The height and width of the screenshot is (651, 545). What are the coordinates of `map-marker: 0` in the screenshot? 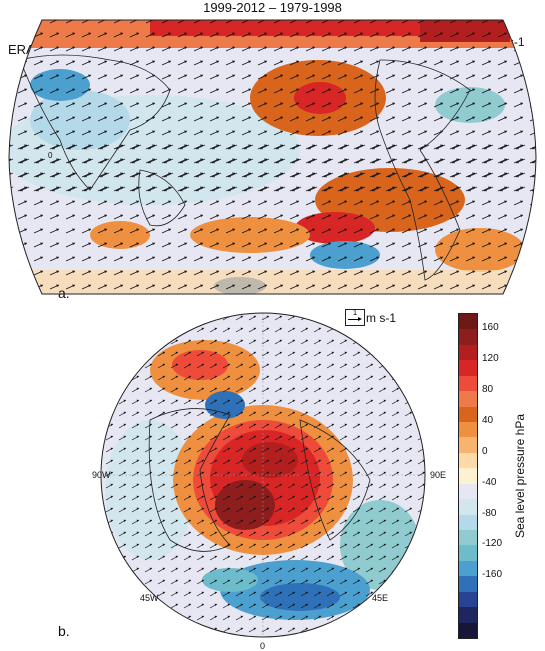 It's located at (50, 155).